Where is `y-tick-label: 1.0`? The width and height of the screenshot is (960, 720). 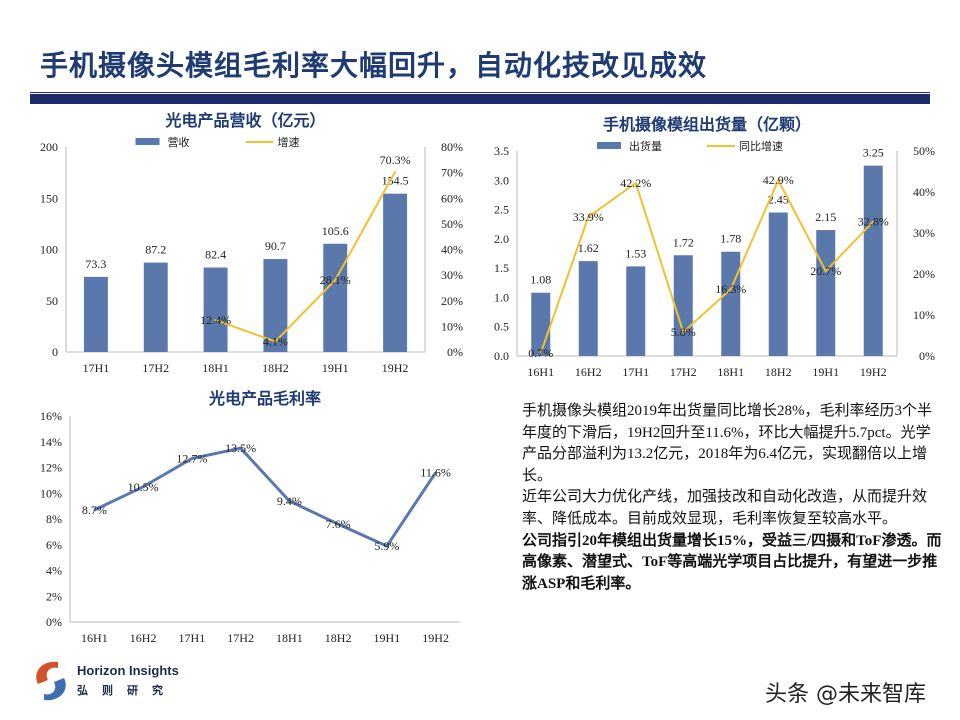
y-tick-label: 1.0 is located at coordinates (501, 297).